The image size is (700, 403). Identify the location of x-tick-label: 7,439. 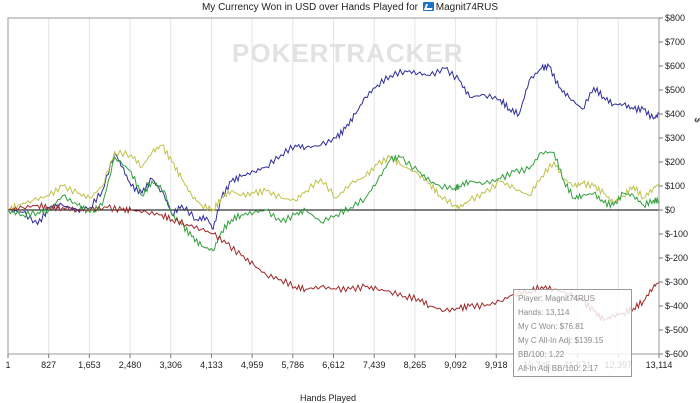
(374, 365).